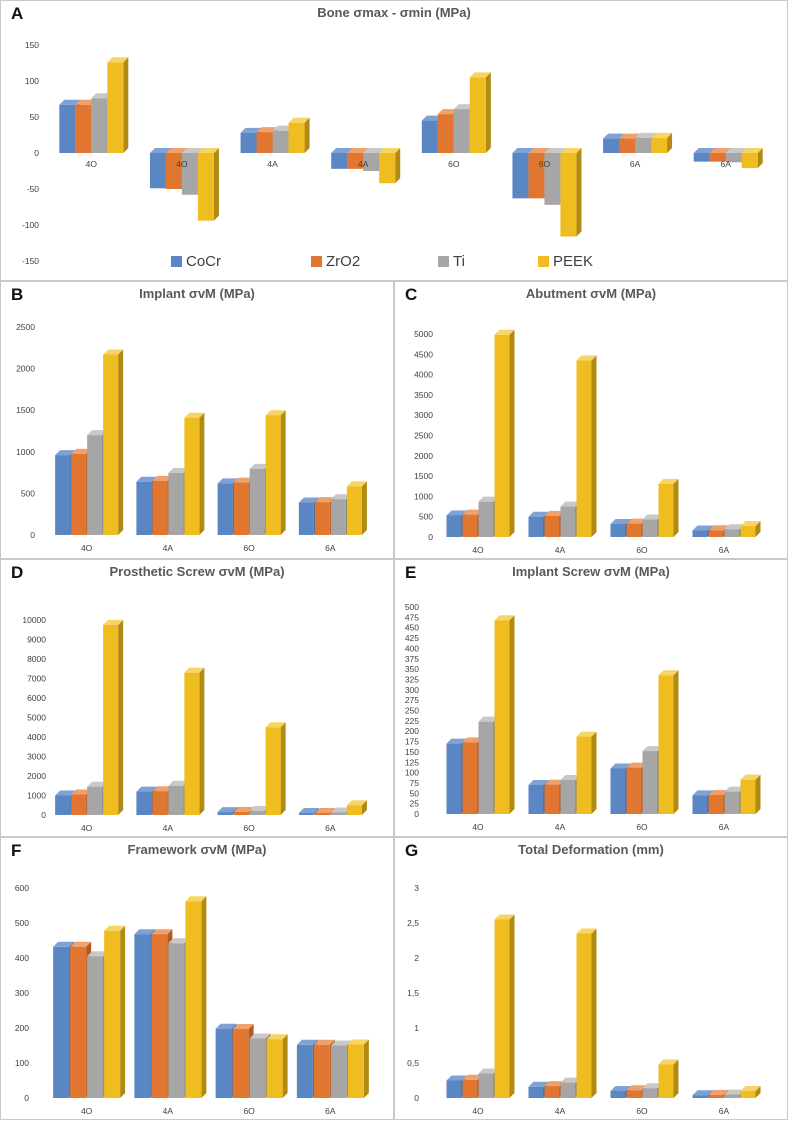 This screenshot has height=1121, width=788. I want to click on y-tick-label: 150, so click(412, 752).